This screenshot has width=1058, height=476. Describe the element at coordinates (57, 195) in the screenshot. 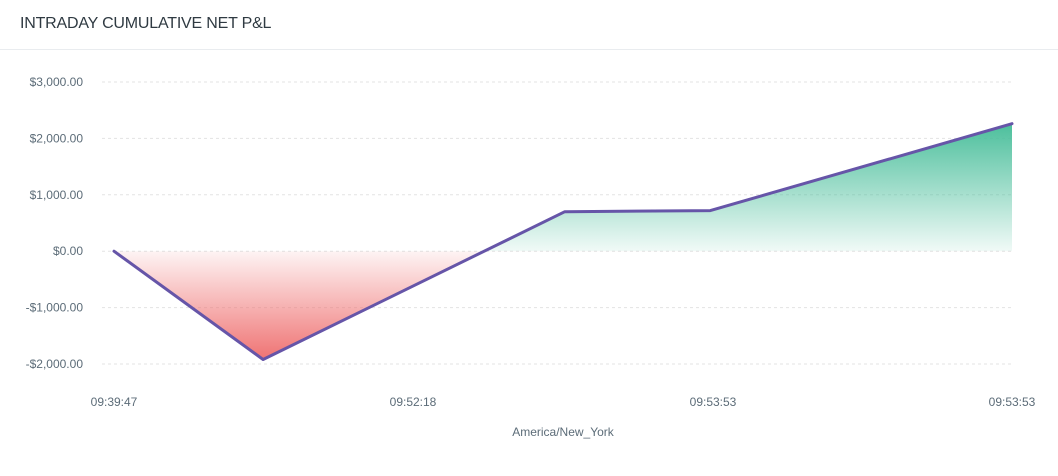

I see `y-tick-label: $1,000.00` at that location.